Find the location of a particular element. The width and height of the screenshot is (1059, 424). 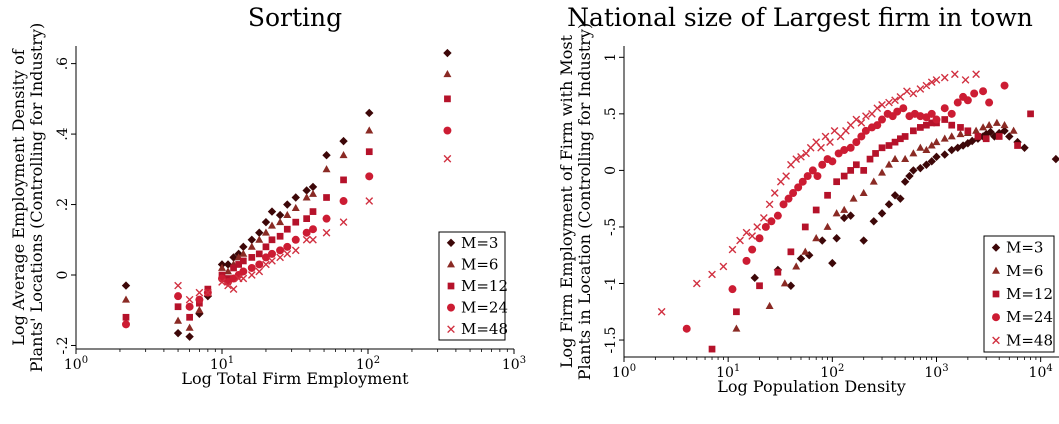

x-tick-label: 100 is located at coordinates (76, 364).